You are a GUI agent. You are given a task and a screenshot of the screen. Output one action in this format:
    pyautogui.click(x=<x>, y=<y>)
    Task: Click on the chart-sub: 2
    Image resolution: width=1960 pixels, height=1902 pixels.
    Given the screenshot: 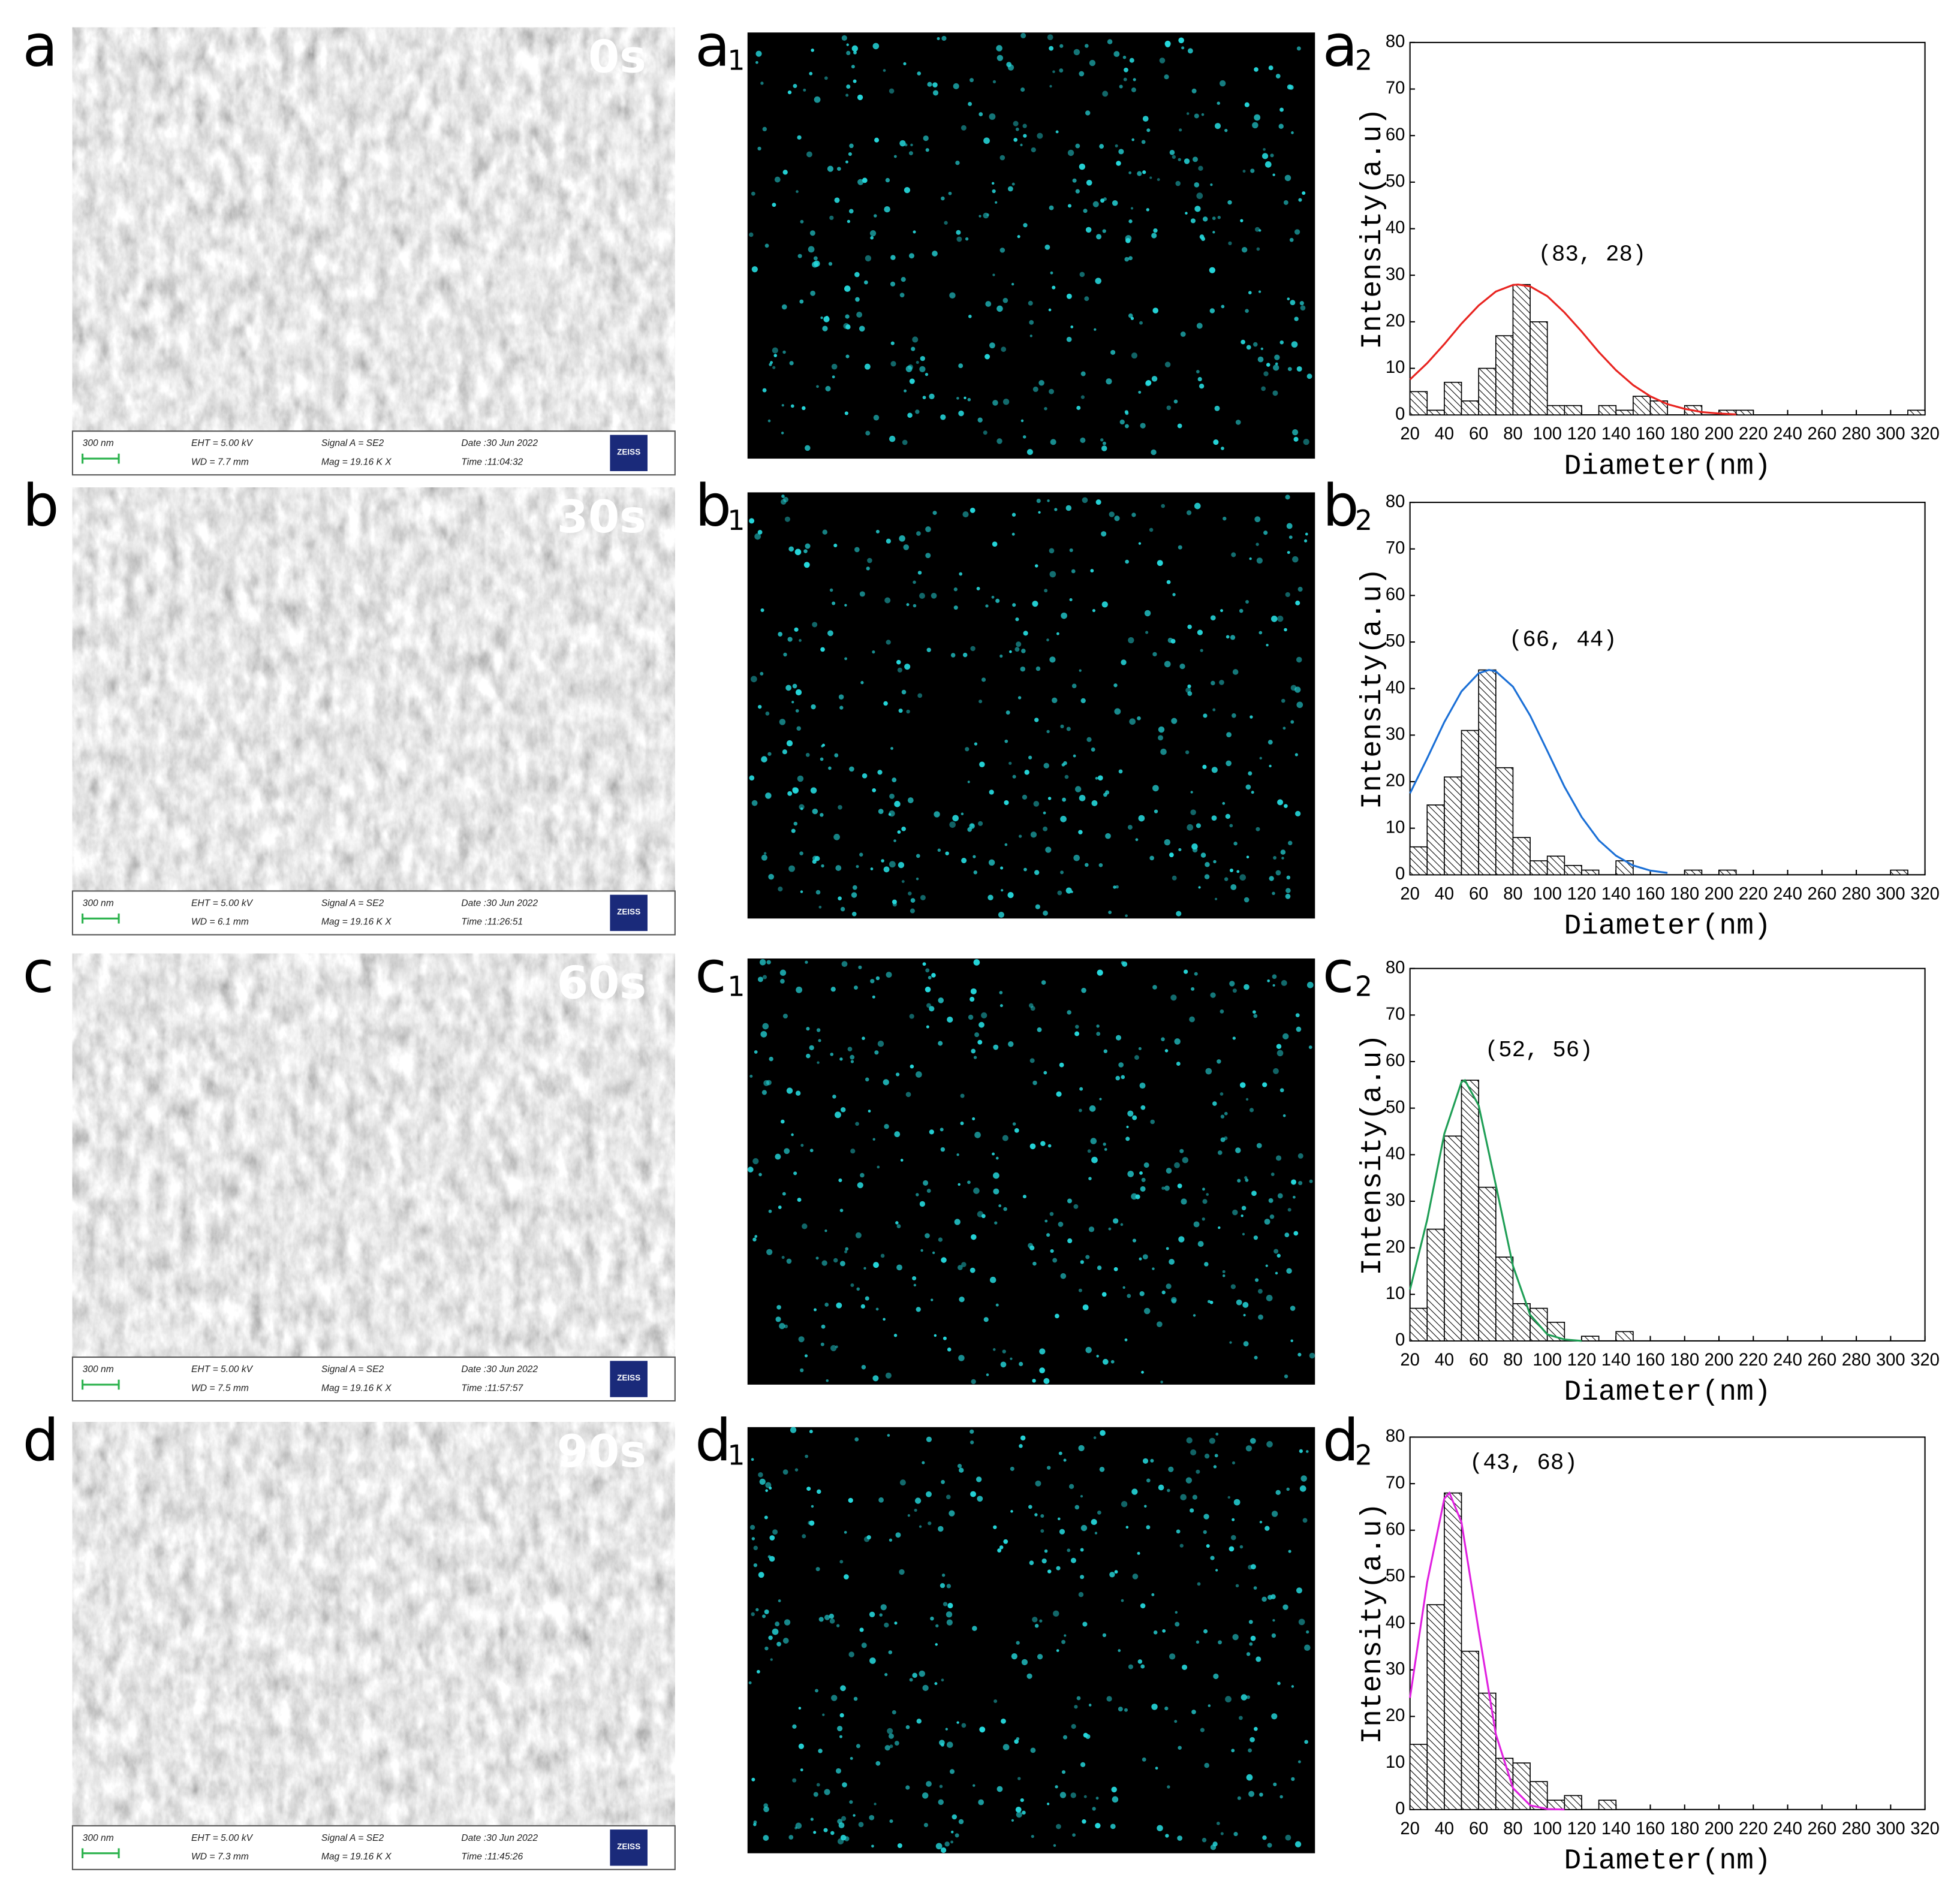 What is the action you would take?
    pyautogui.click(x=1363, y=520)
    